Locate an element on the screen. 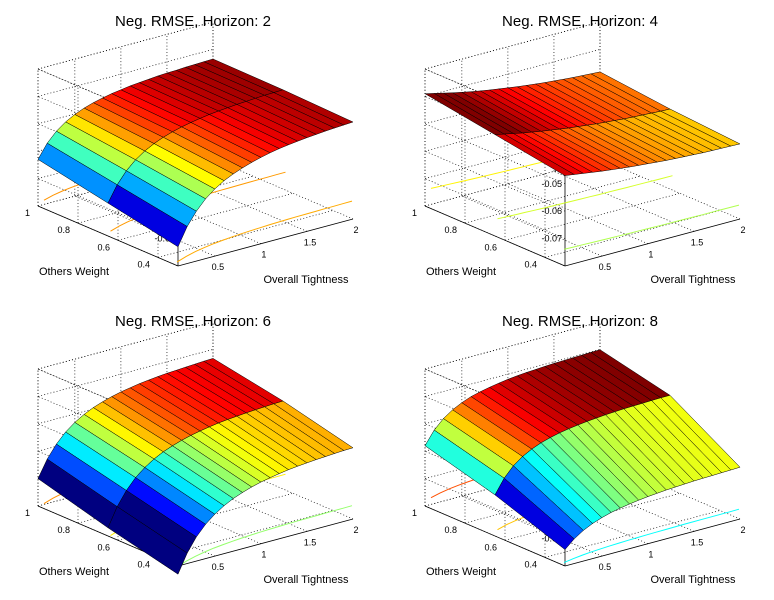 The image size is (774, 600). chart-title: Neg. RMSE, Horizon: 4 is located at coordinates (580, 21).